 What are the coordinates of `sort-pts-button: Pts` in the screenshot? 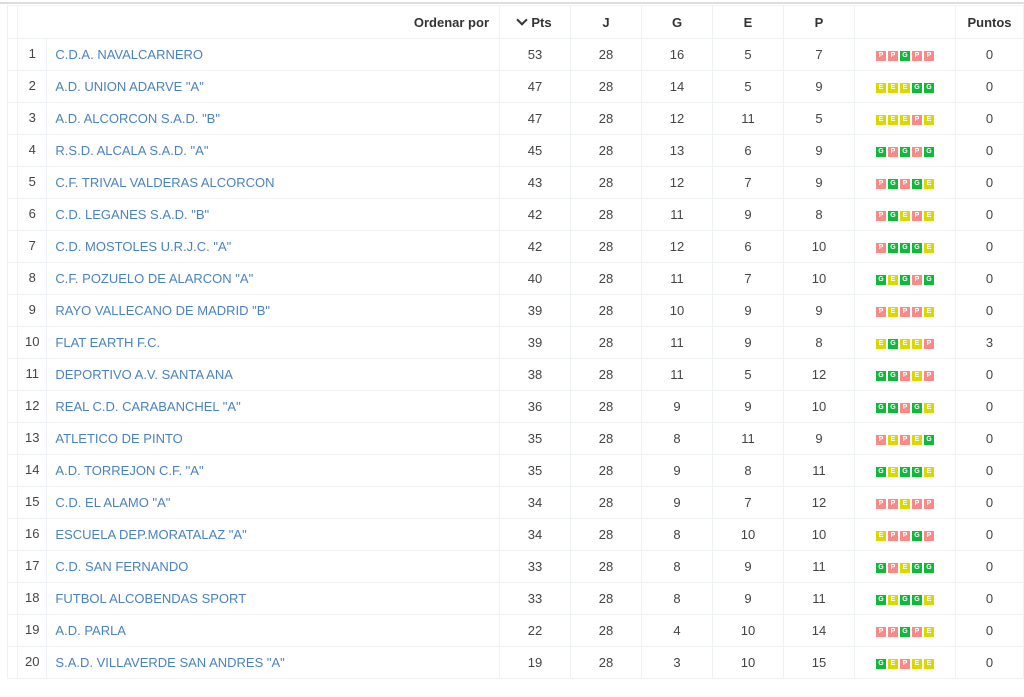 It's located at (535, 22).